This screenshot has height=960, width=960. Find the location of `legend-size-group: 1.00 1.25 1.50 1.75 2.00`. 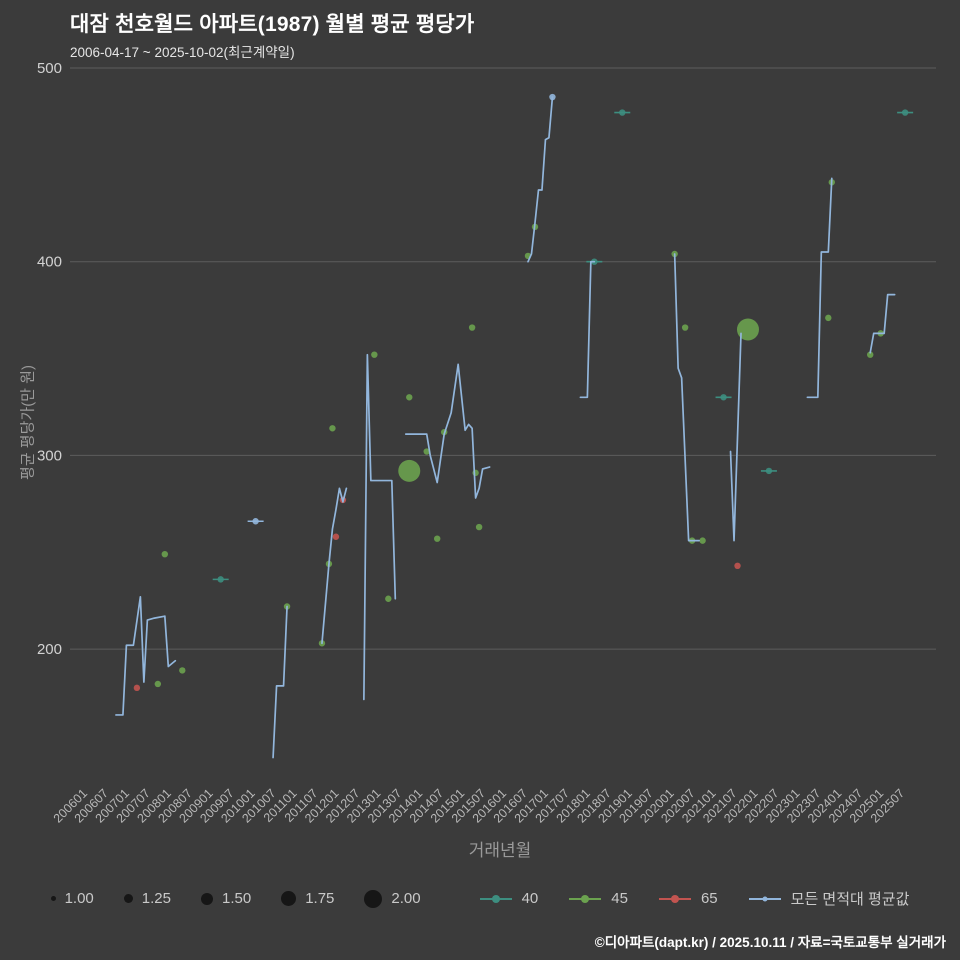

legend-size-group: 1.00 1.25 1.50 1.75 2.00 is located at coordinates (235, 898).